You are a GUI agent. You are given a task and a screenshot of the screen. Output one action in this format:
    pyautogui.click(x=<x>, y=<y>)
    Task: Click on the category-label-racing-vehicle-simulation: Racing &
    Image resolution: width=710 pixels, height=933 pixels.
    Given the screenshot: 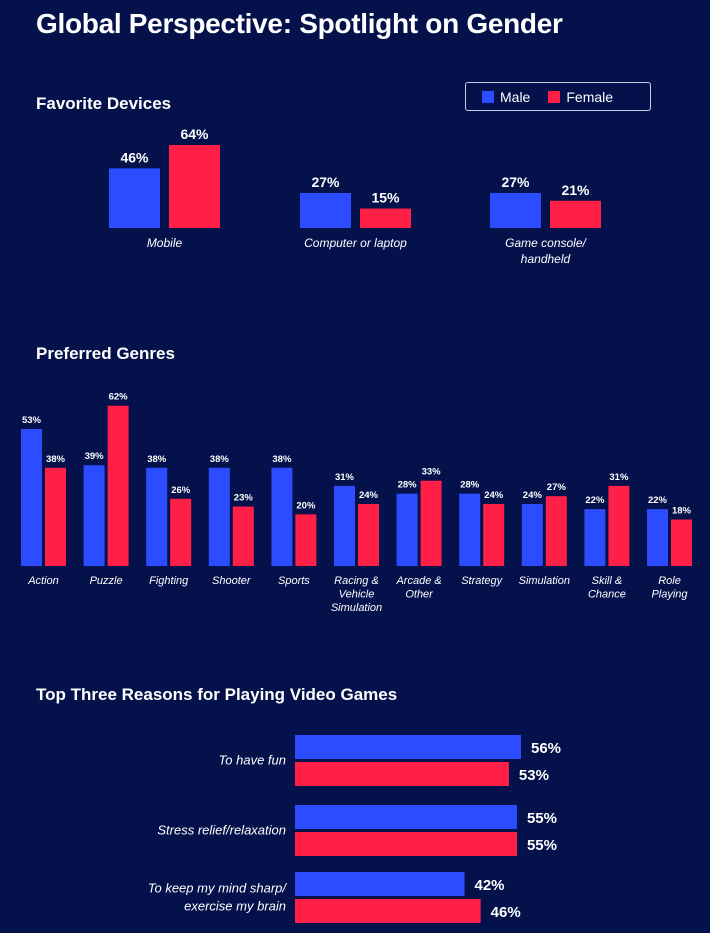 What is the action you would take?
    pyautogui.click(x=356, y=581)
    